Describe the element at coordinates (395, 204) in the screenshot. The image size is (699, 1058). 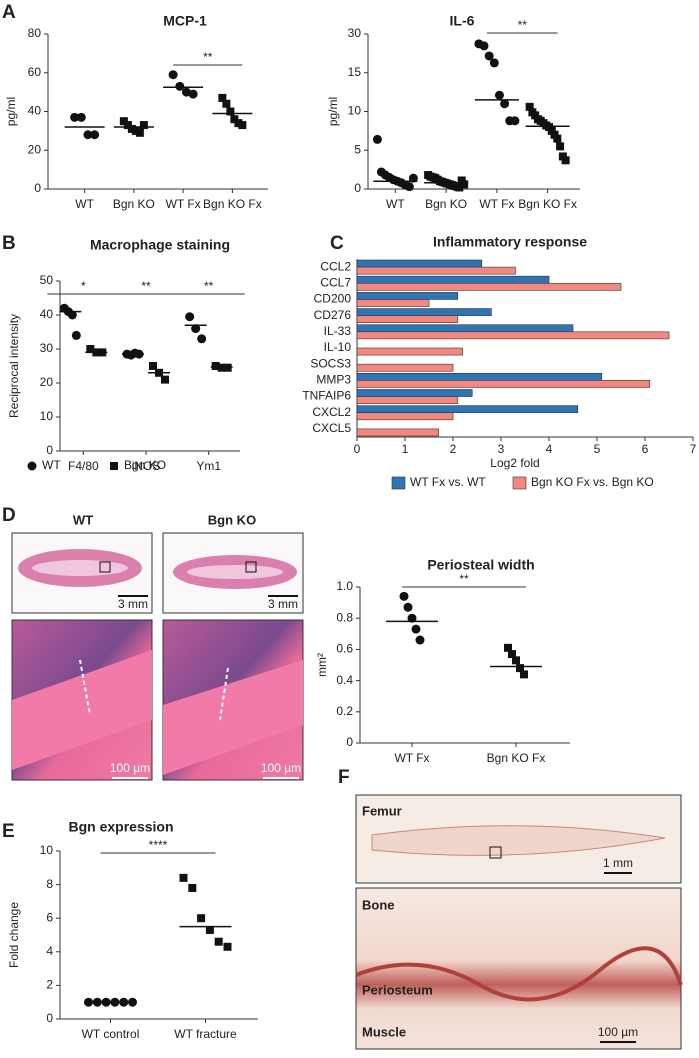
I see `x-tick-label: WT` at that location.